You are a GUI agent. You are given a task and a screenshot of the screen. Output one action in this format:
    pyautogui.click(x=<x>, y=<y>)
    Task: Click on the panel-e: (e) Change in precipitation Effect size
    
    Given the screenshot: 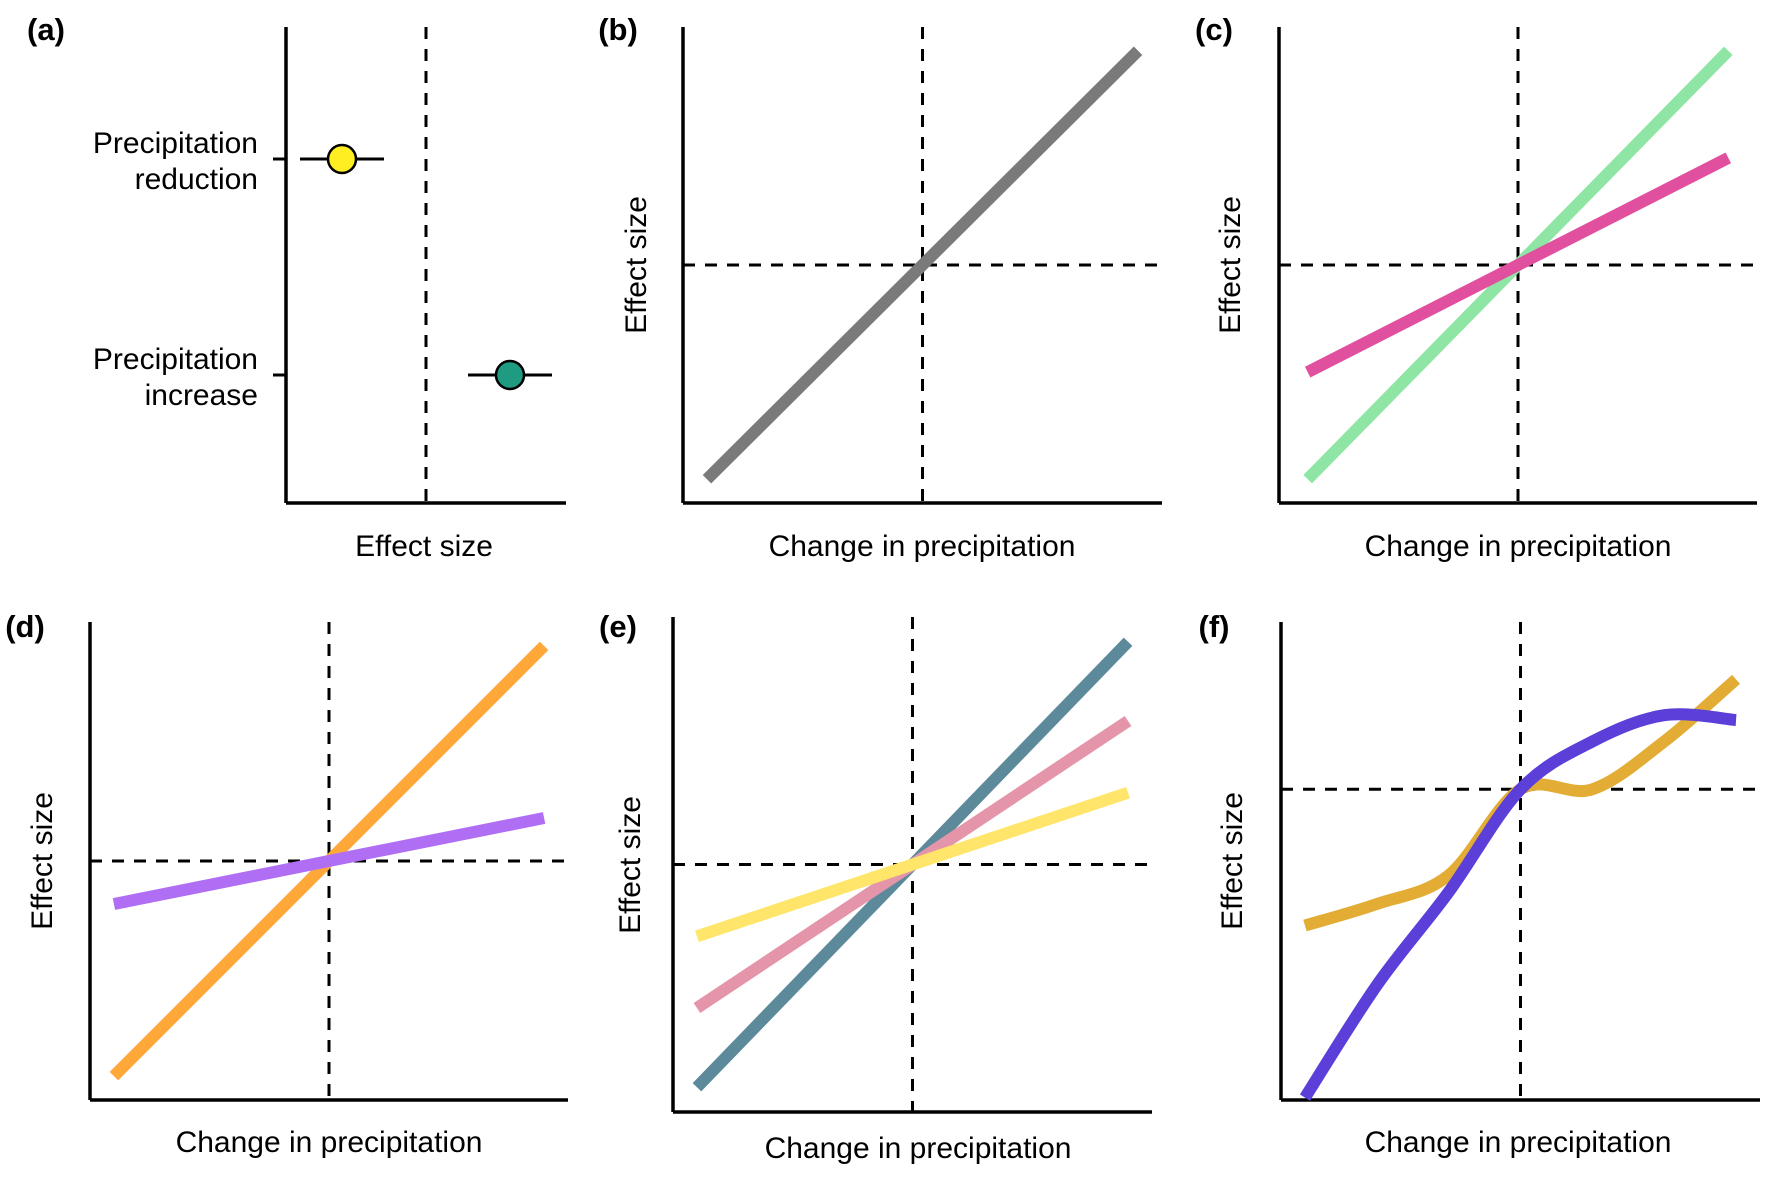 What is the action you would take?
    pyautogui.click(x=875, y=887)
    